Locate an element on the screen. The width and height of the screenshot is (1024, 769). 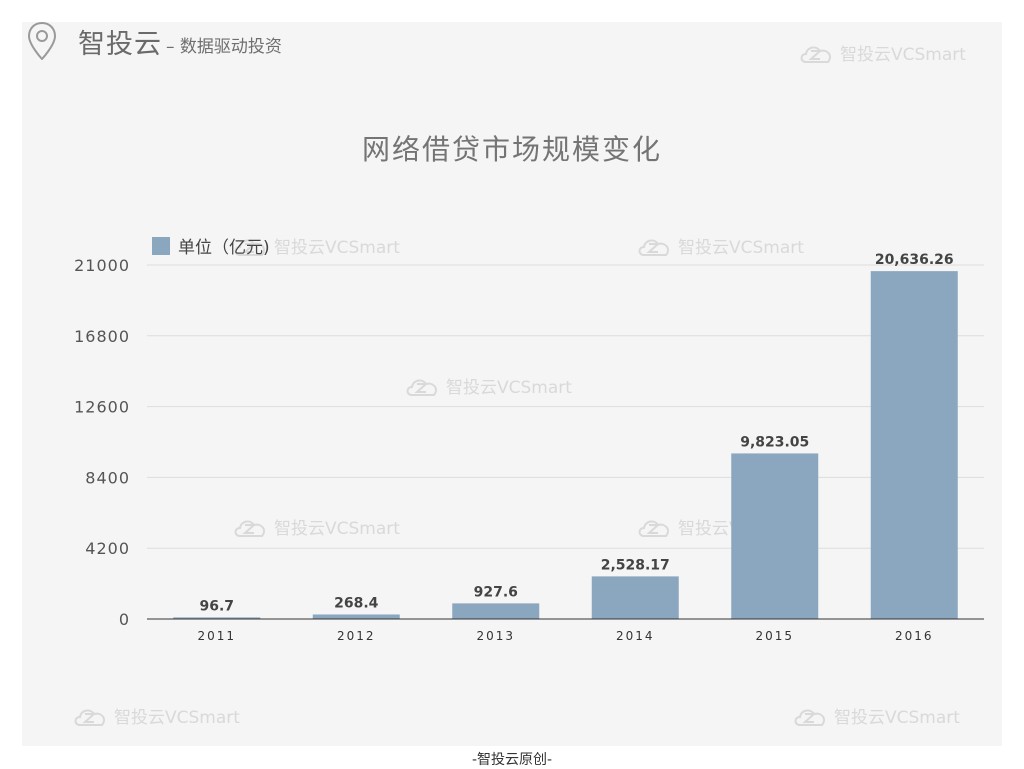
y-tick-label: 0 is located at coordinates (124, 619).